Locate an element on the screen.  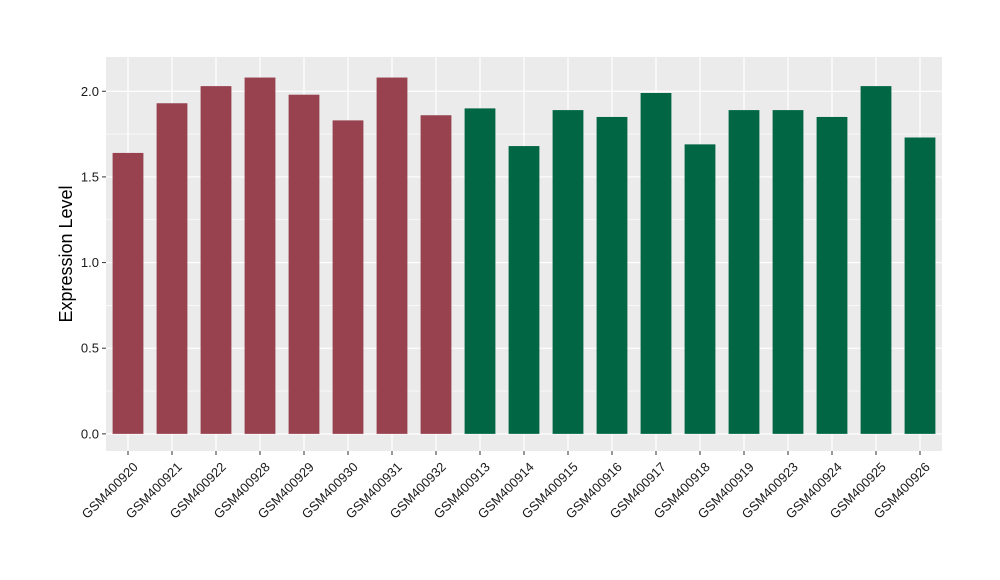
bar-GSM400914 is located at coordinates (524, 290).